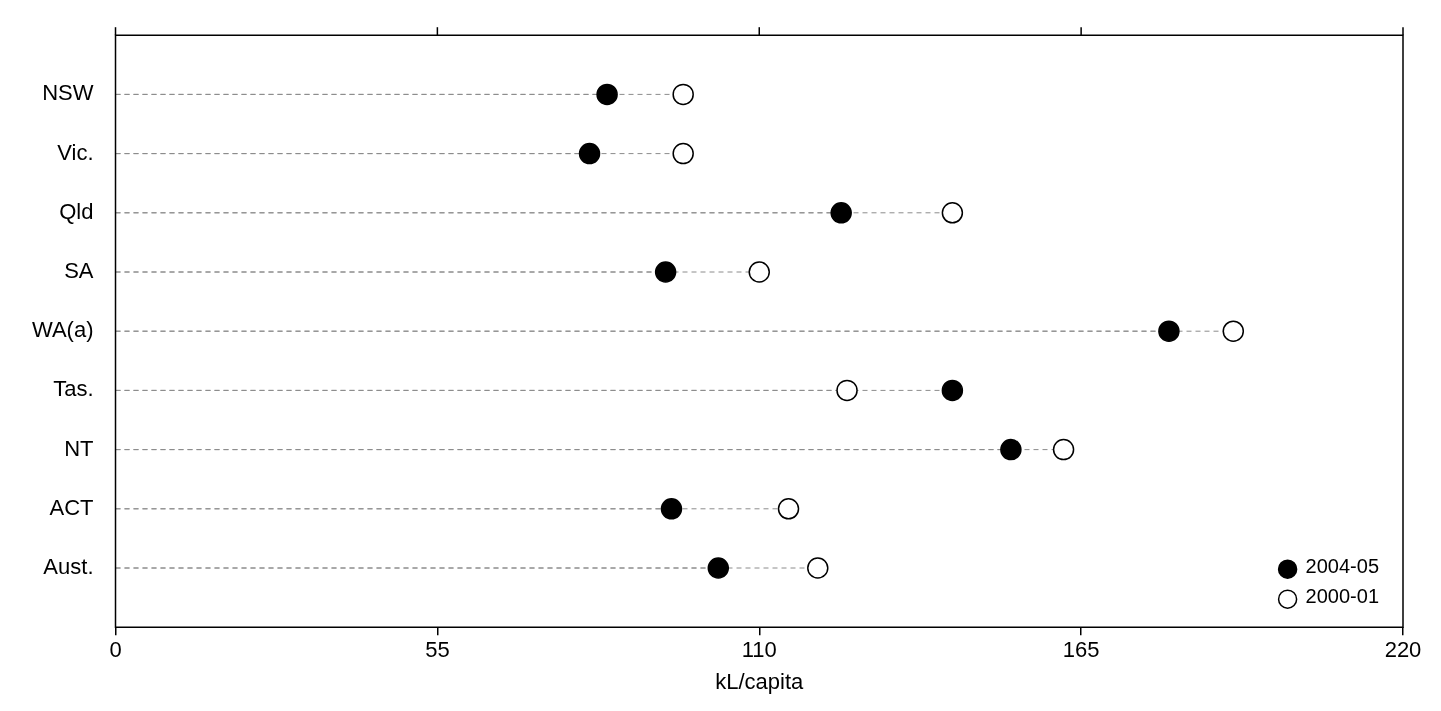 The width and height of the screenshot is (1441, 711). What do you see at coordinates (759, 650) in the screenshot?
I see `x-tick-label: 110` at bounding box center [759, 650].